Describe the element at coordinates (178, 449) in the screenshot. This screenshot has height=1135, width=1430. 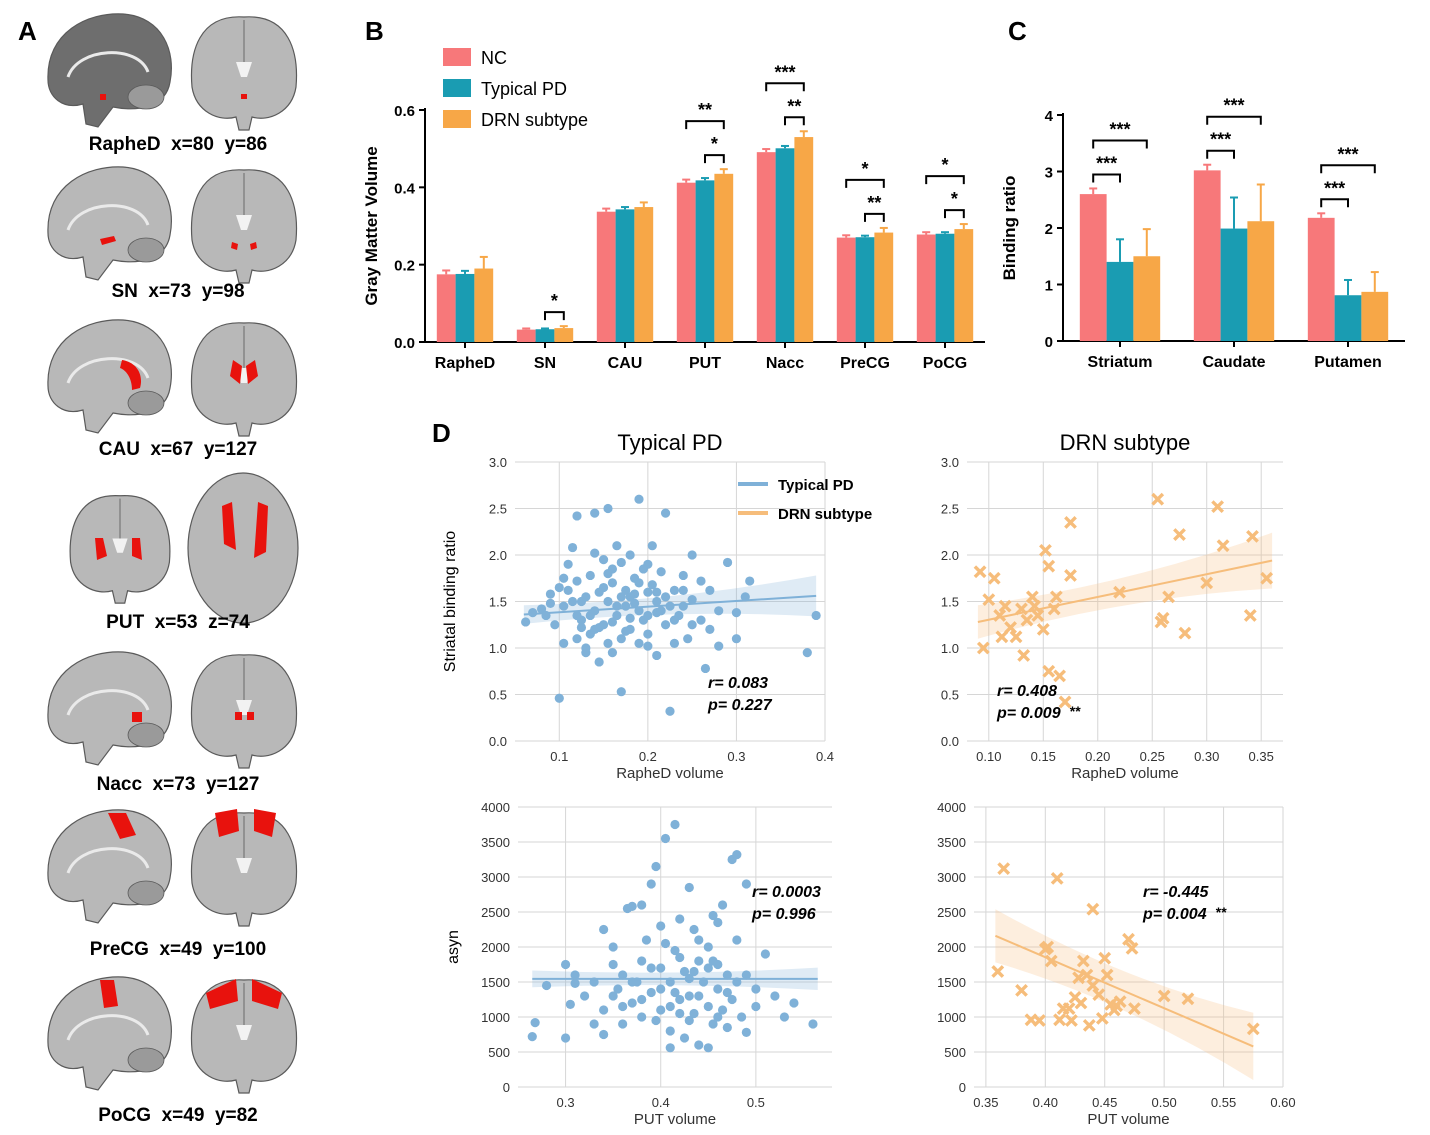
I see `panel-a-label-caudate: CAU x=67 y=127` at that location.